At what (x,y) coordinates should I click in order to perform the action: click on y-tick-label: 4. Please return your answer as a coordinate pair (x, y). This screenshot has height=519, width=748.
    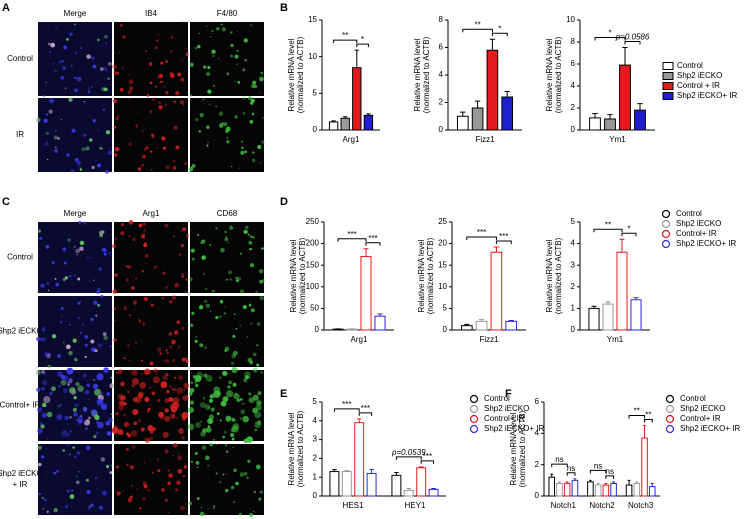
    Looking at the image, I should click on (537, 432).